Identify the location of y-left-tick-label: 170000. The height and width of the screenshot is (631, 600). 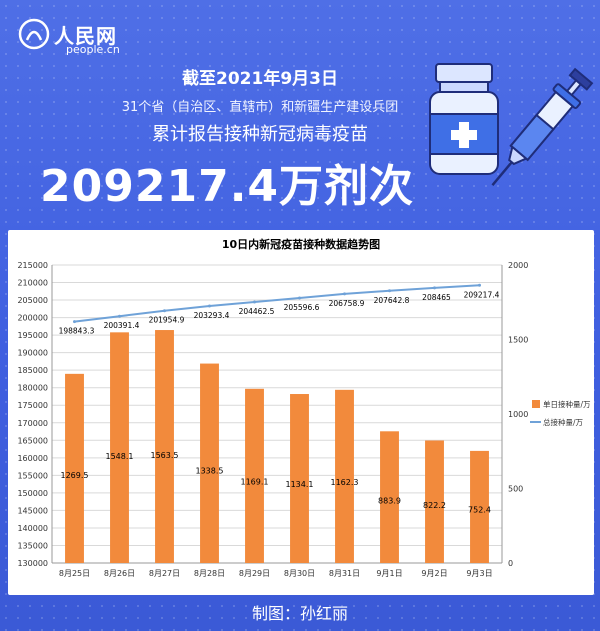
(32, 423).